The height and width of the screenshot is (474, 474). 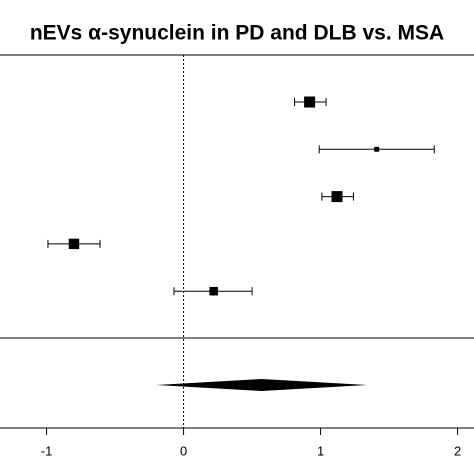 What do you see at coordinates (237, 33) in the screenshot?
I see `chart-title: nEVs α-synuclein in PD and DLB vs. MSA` at bounding box center [237, 33].